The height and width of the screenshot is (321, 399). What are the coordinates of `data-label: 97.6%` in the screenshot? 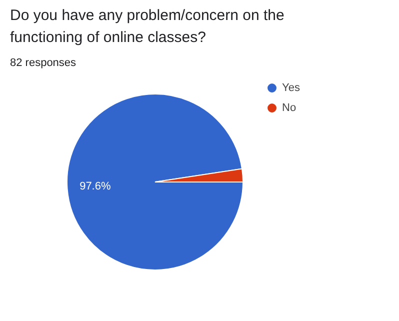 It's located at (95, 186).